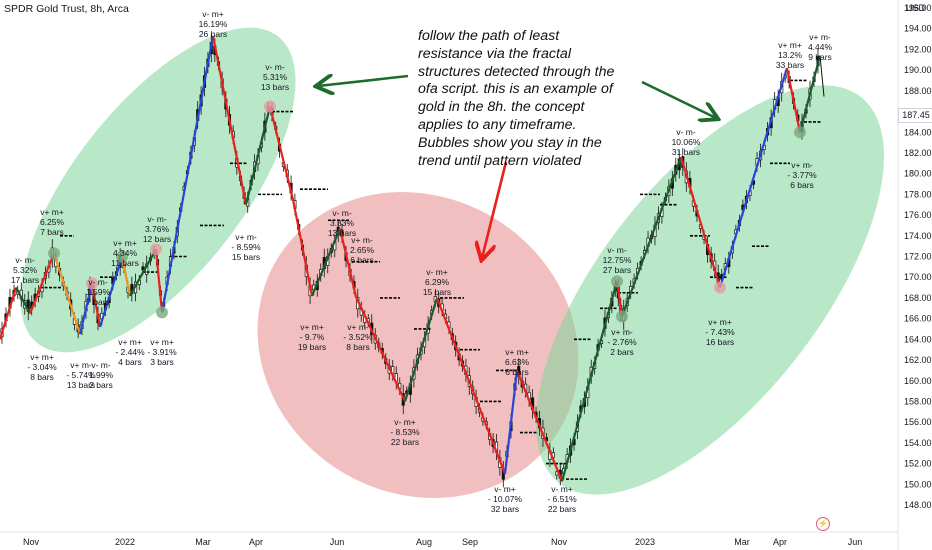 This screenshot has height=550, width=932. What do you see at coordinates (918, 49) in the screenshot?
I see `y-tick-label: 192.00` at bounding box center [918, 49].